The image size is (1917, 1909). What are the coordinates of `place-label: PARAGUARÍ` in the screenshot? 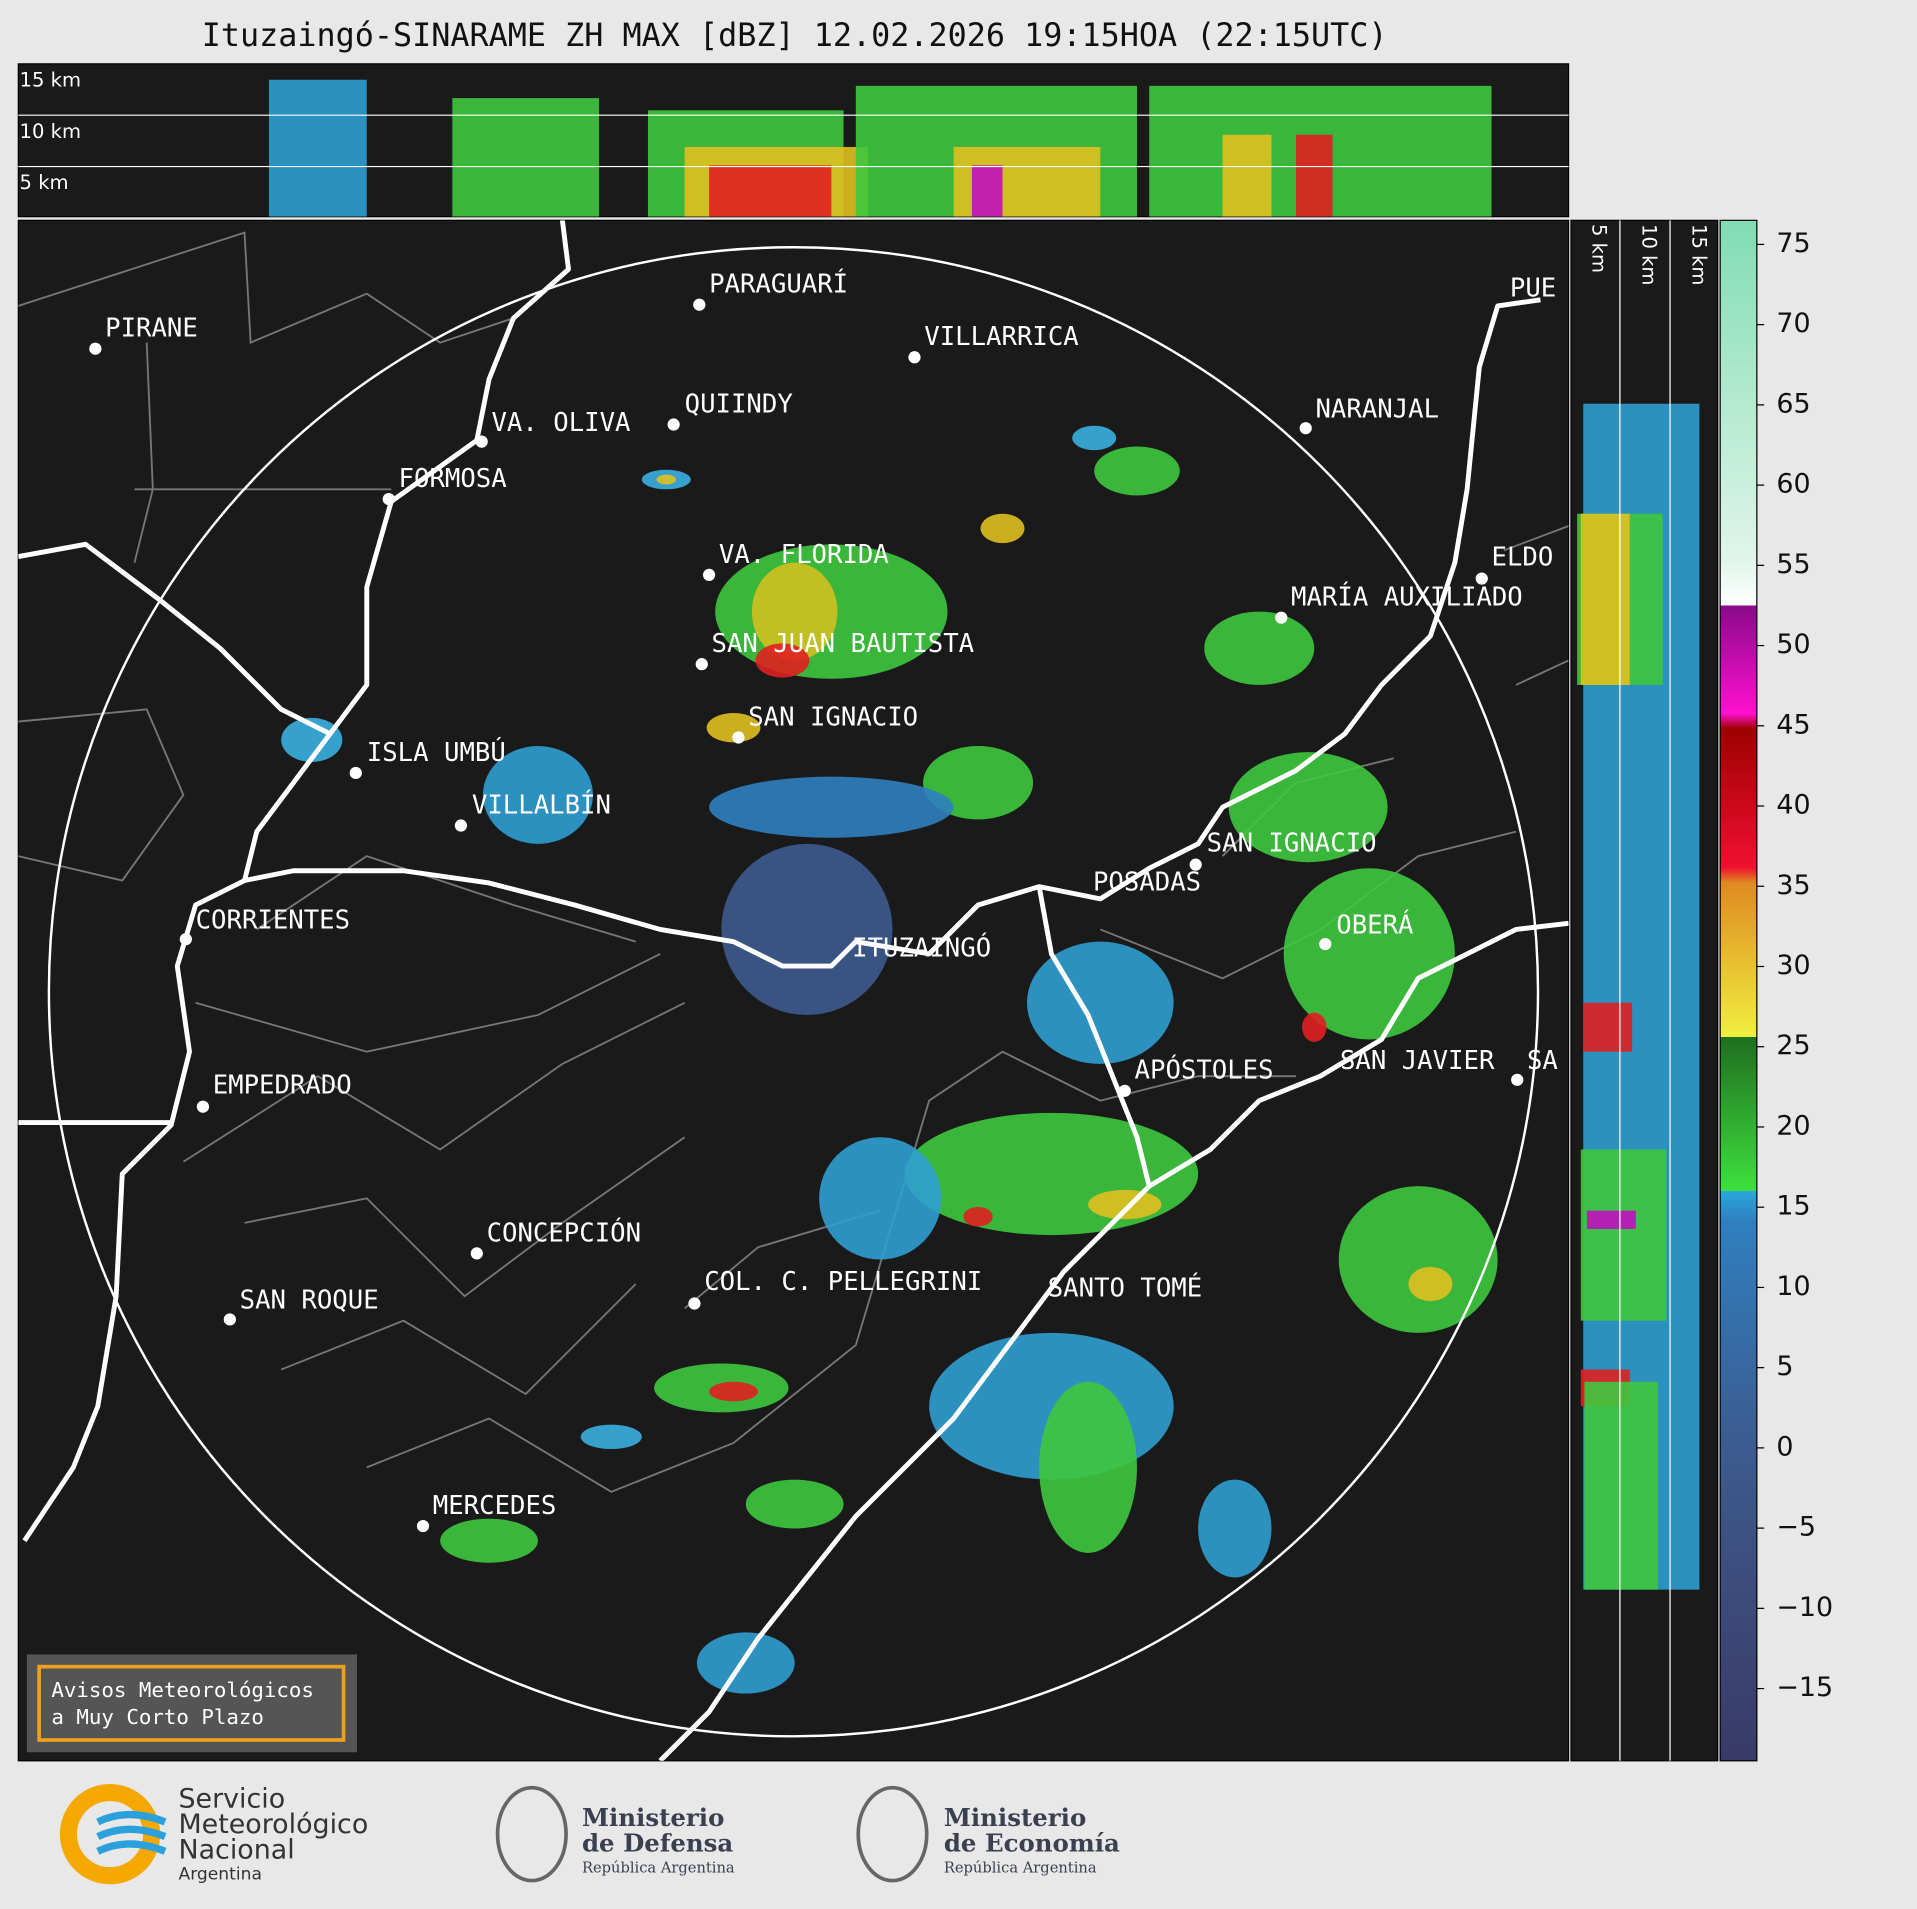 It's located at (778, 284).